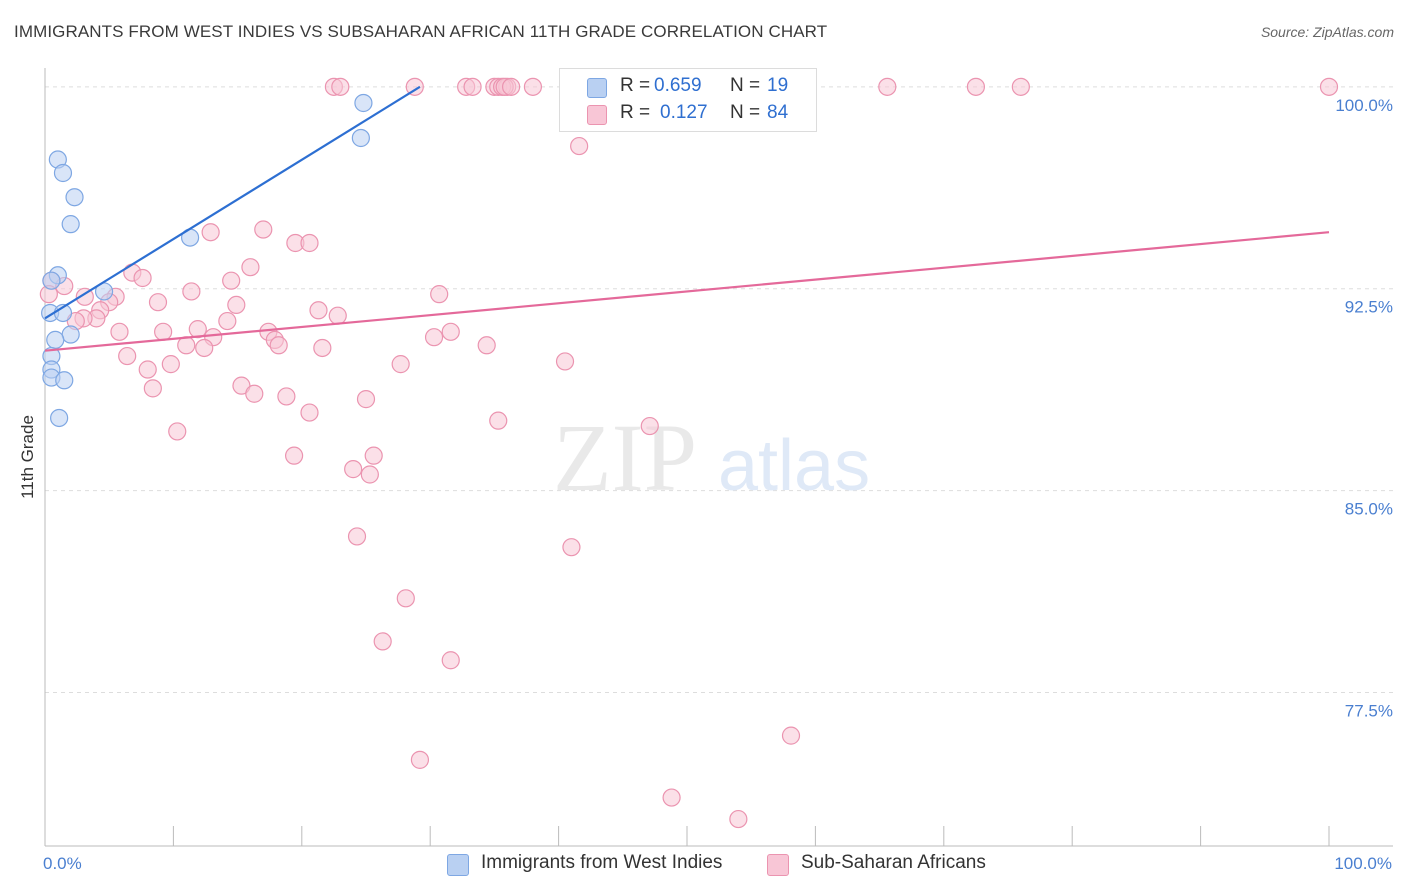  Describe the element at coordinates (893, 862) in the screenshot. I see `legend-label-subsaharan: Sub-Saharan Africans` at that location.